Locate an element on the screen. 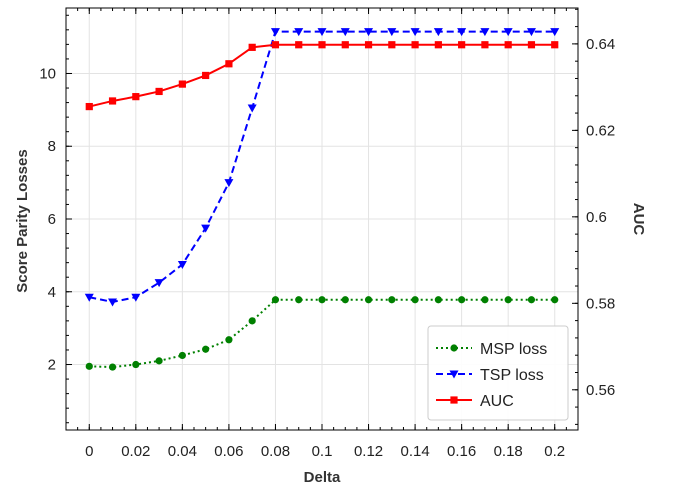  x-tick-label: 0.18 is located at coordinates (508, 451).